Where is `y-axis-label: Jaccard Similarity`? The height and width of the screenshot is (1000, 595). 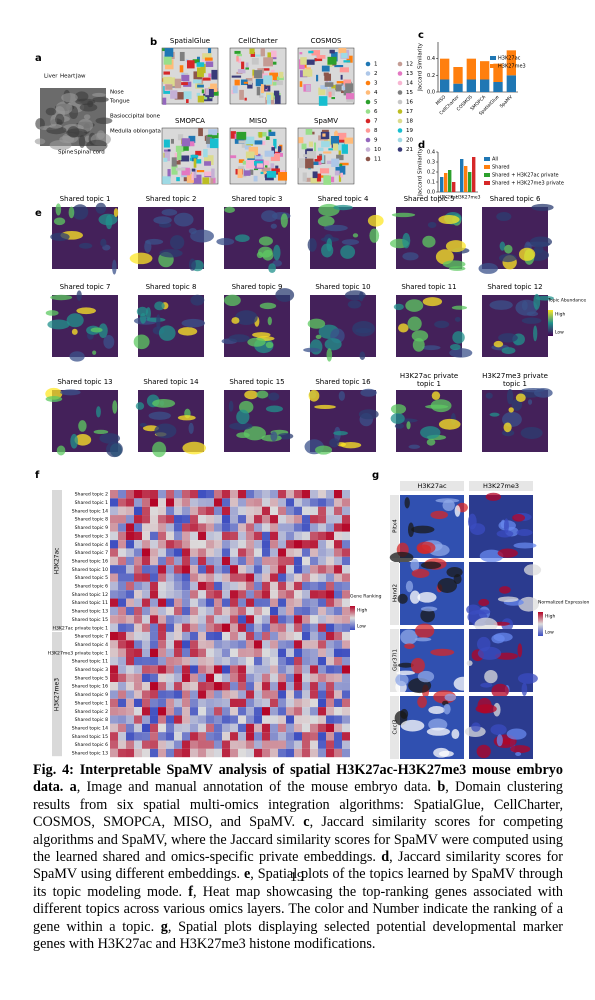 y-axis-label: Jaccard Similarity is located at coordinates (421, 67).